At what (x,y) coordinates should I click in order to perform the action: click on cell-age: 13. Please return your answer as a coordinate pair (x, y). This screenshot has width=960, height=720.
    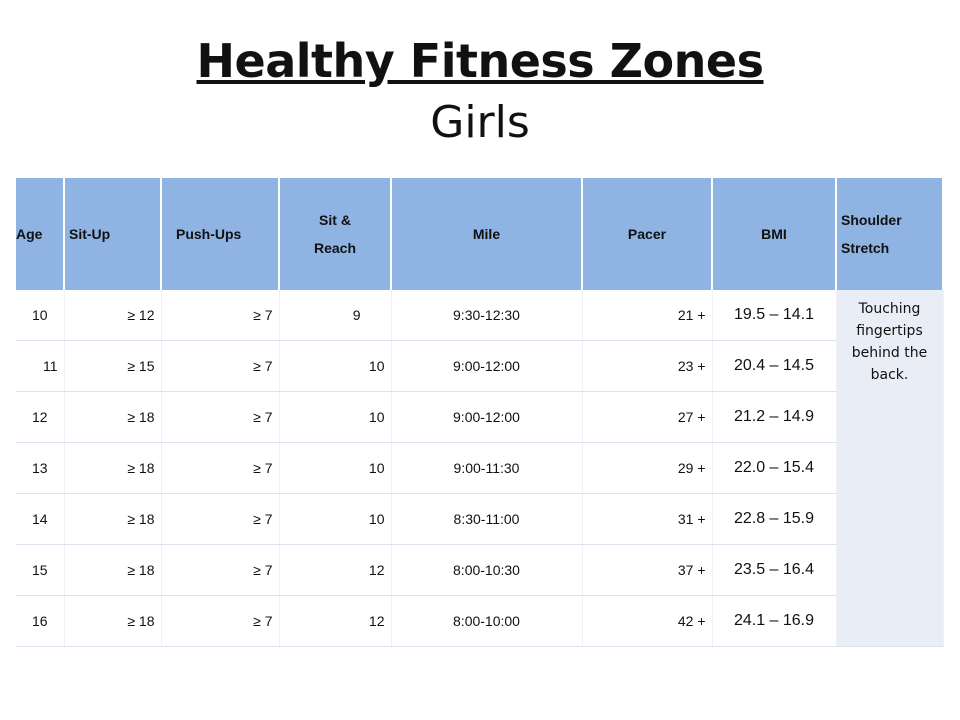
    Looking at the image, I should click on (40, 468).